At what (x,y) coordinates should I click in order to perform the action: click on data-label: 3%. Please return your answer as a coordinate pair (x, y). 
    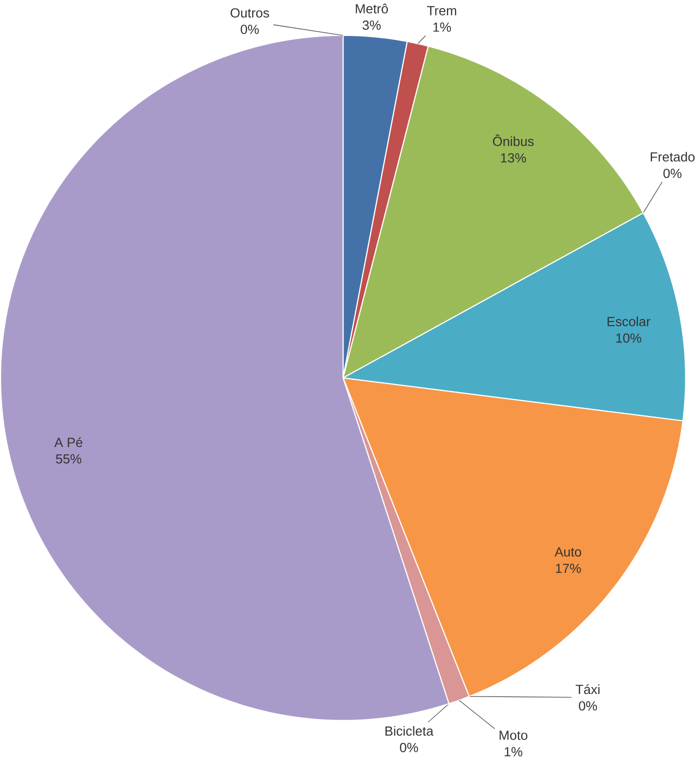
    Looking at the image, I should click on (371, 25).